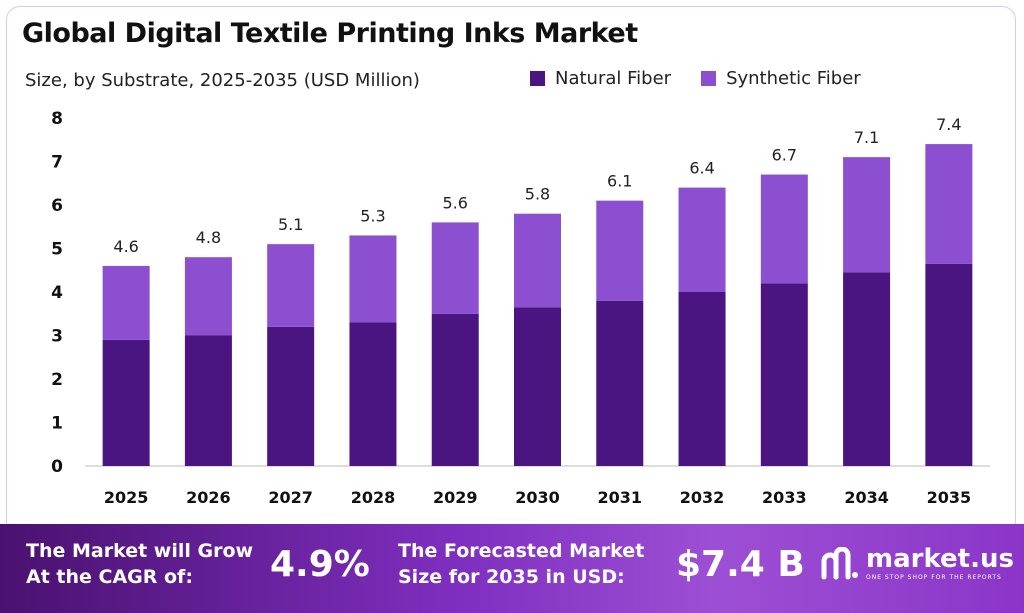  Describe the element at coordinates (372, 215) in the screenshot. I see `bar-total-label: 5.3` at that location.